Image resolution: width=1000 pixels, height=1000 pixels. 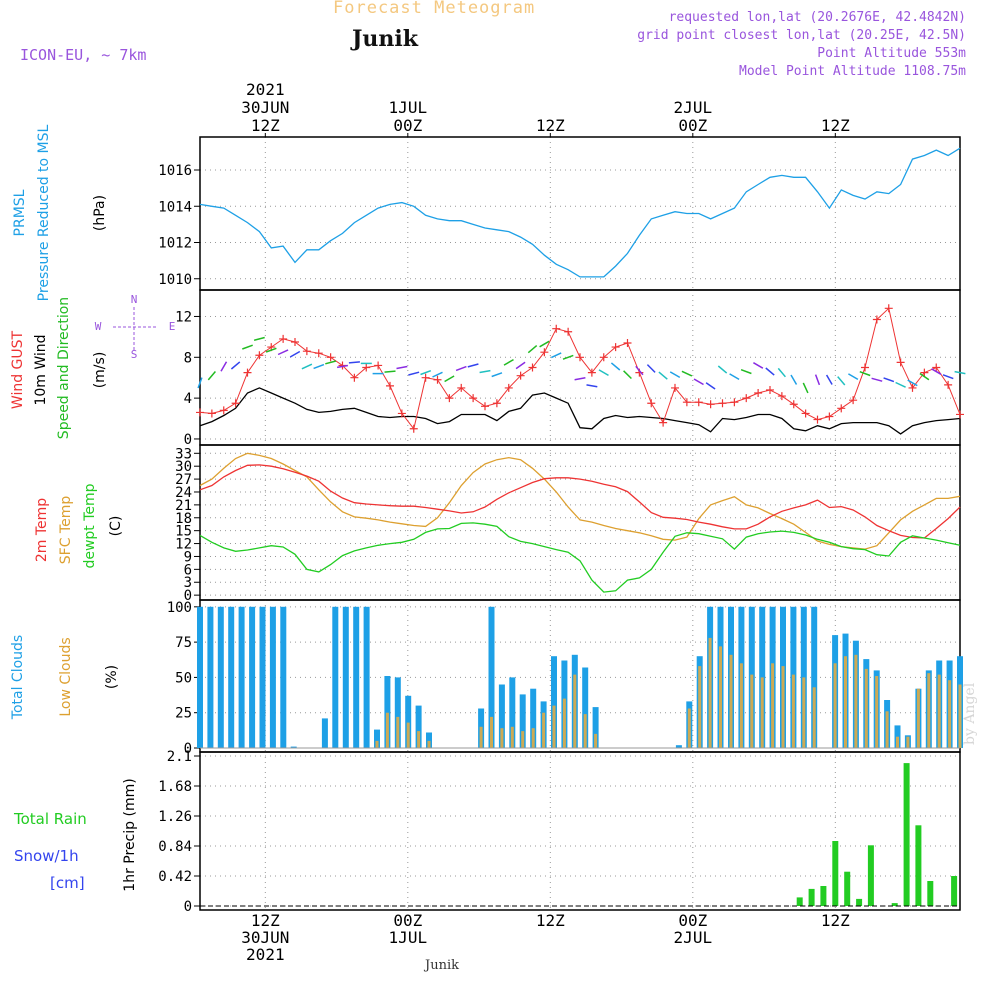 What do you see at coordinates (265, 954) in the screenshot?
I see `bottom-axis-label: 2021` at bounding box center [265, 954].